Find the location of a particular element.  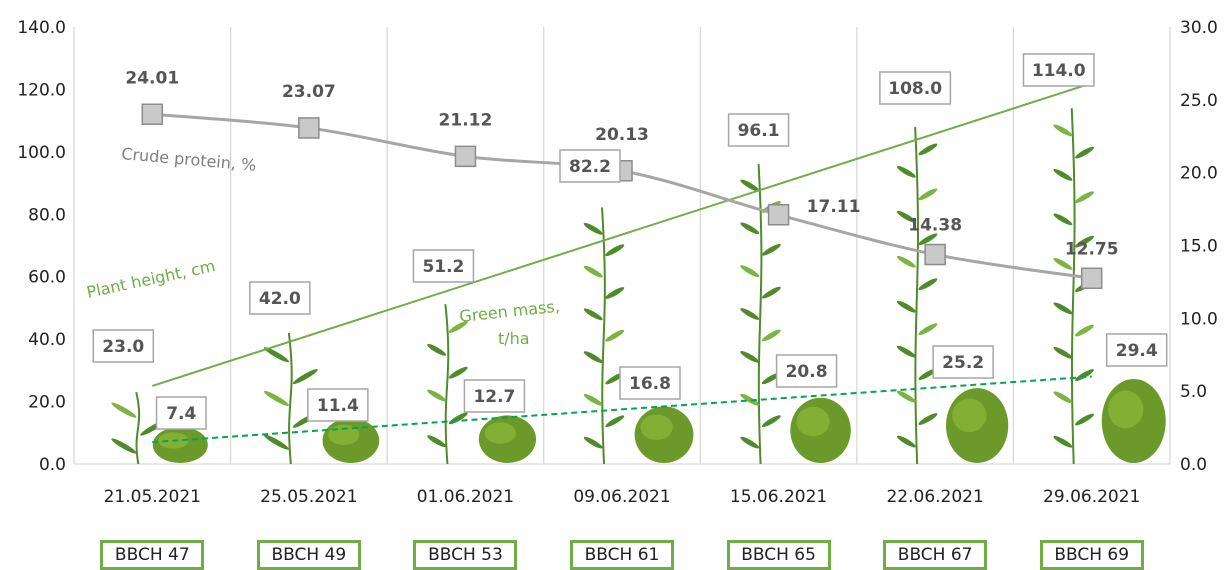

green-mass-series-label-line2: t/ha is located at coordinates (514, 338).